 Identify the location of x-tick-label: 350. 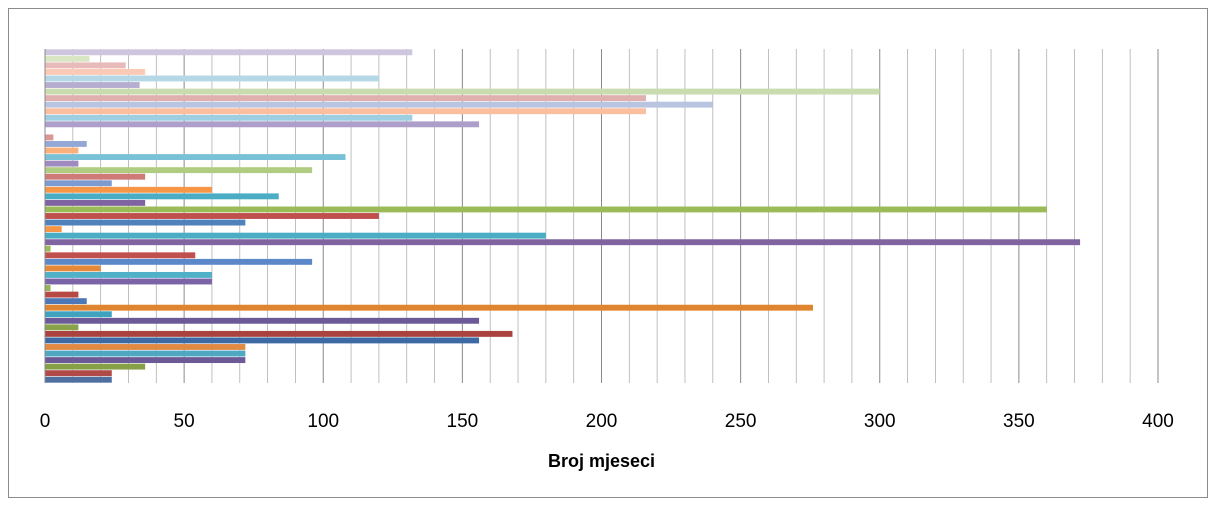
(1019, 421).